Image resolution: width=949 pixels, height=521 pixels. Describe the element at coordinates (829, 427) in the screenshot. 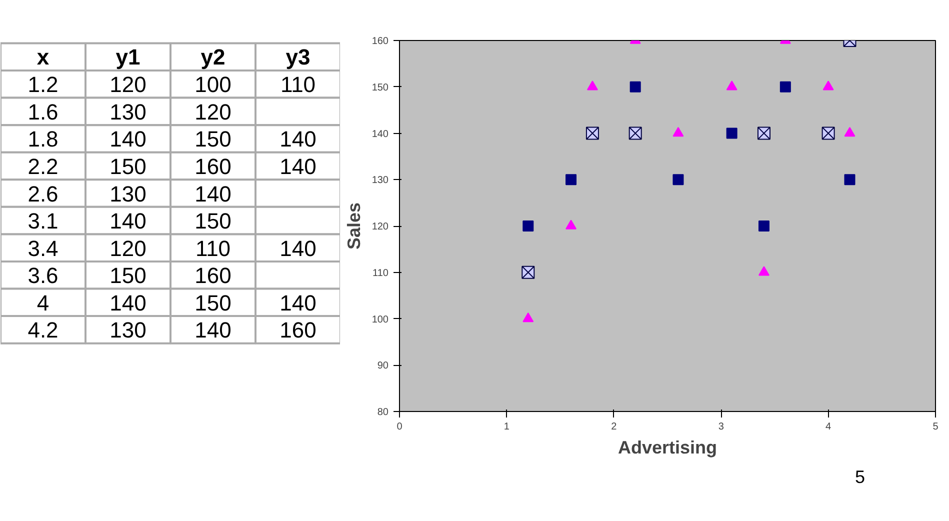

I see `x-tick-label: 4` at that location.